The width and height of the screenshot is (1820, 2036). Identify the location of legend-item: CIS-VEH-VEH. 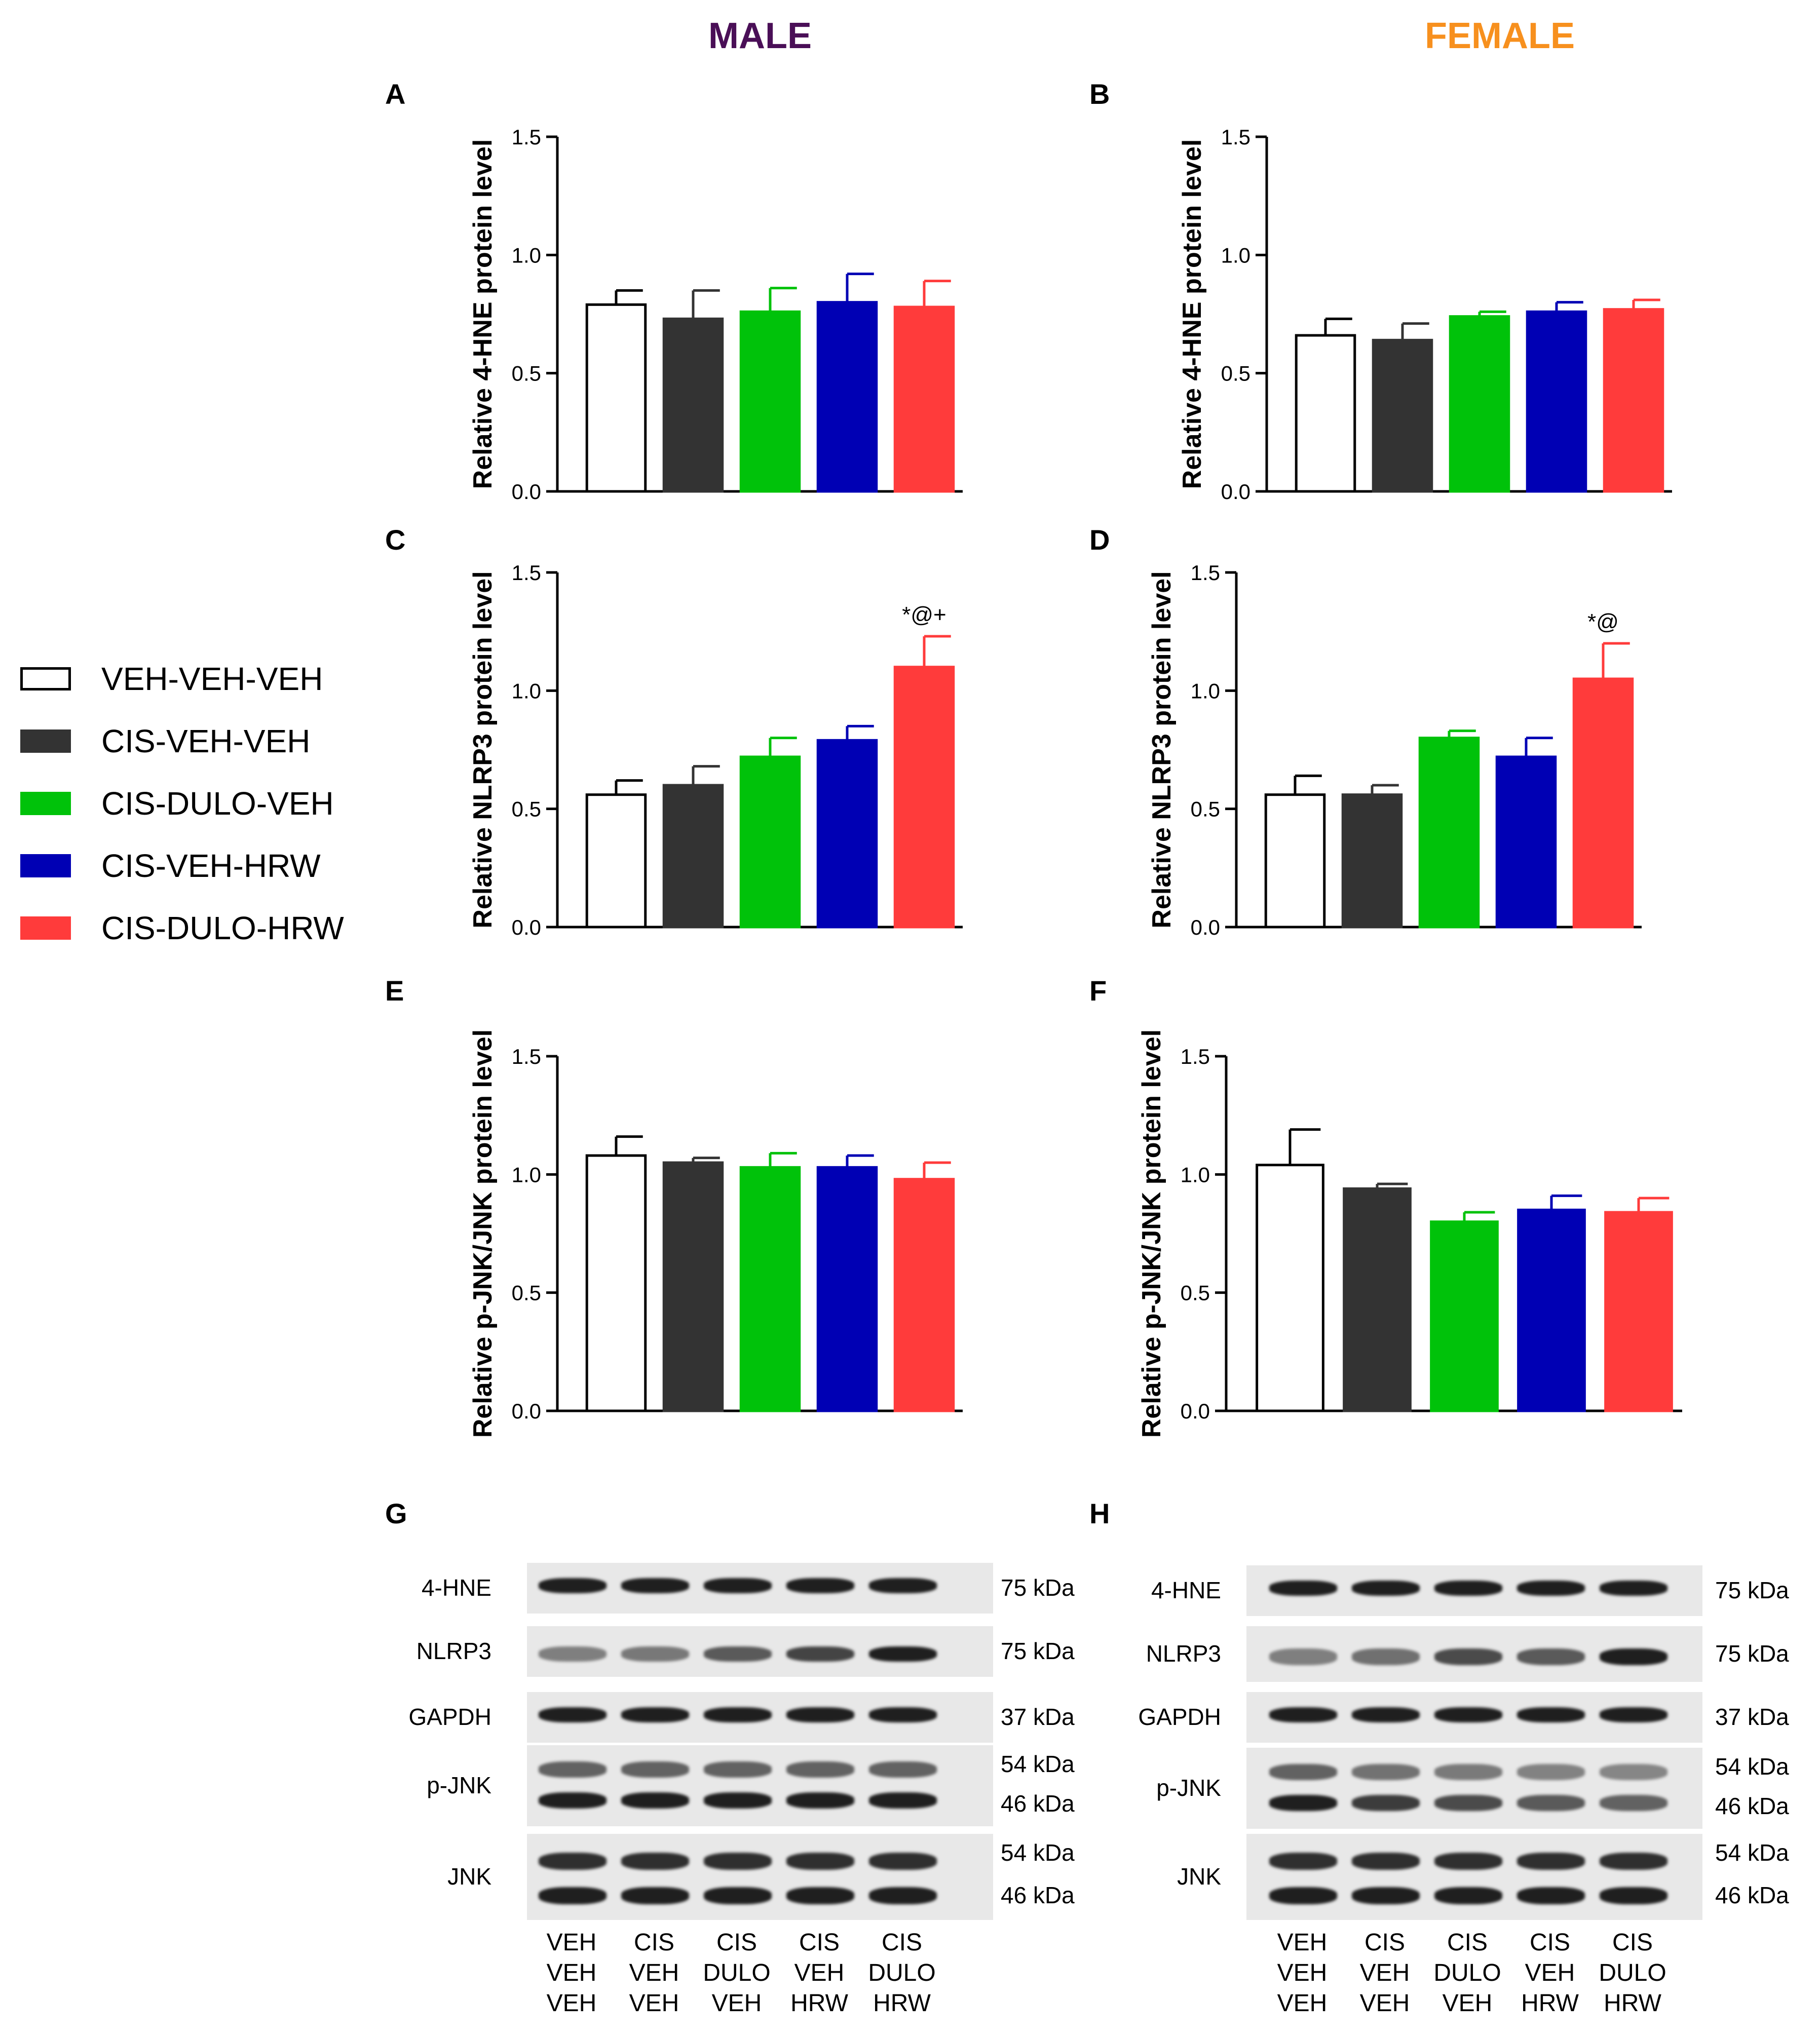
(165, 741).